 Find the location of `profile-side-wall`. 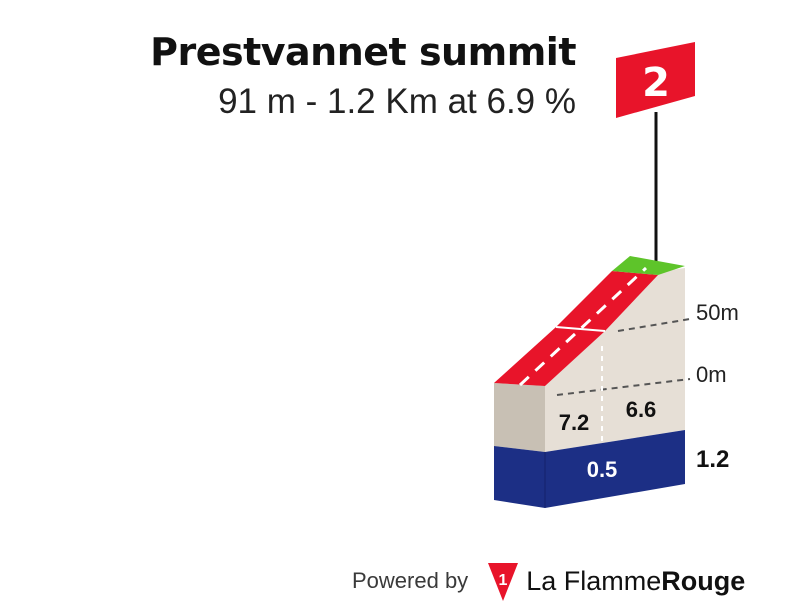

profile-side-wall is located at coordinates (519, 417).